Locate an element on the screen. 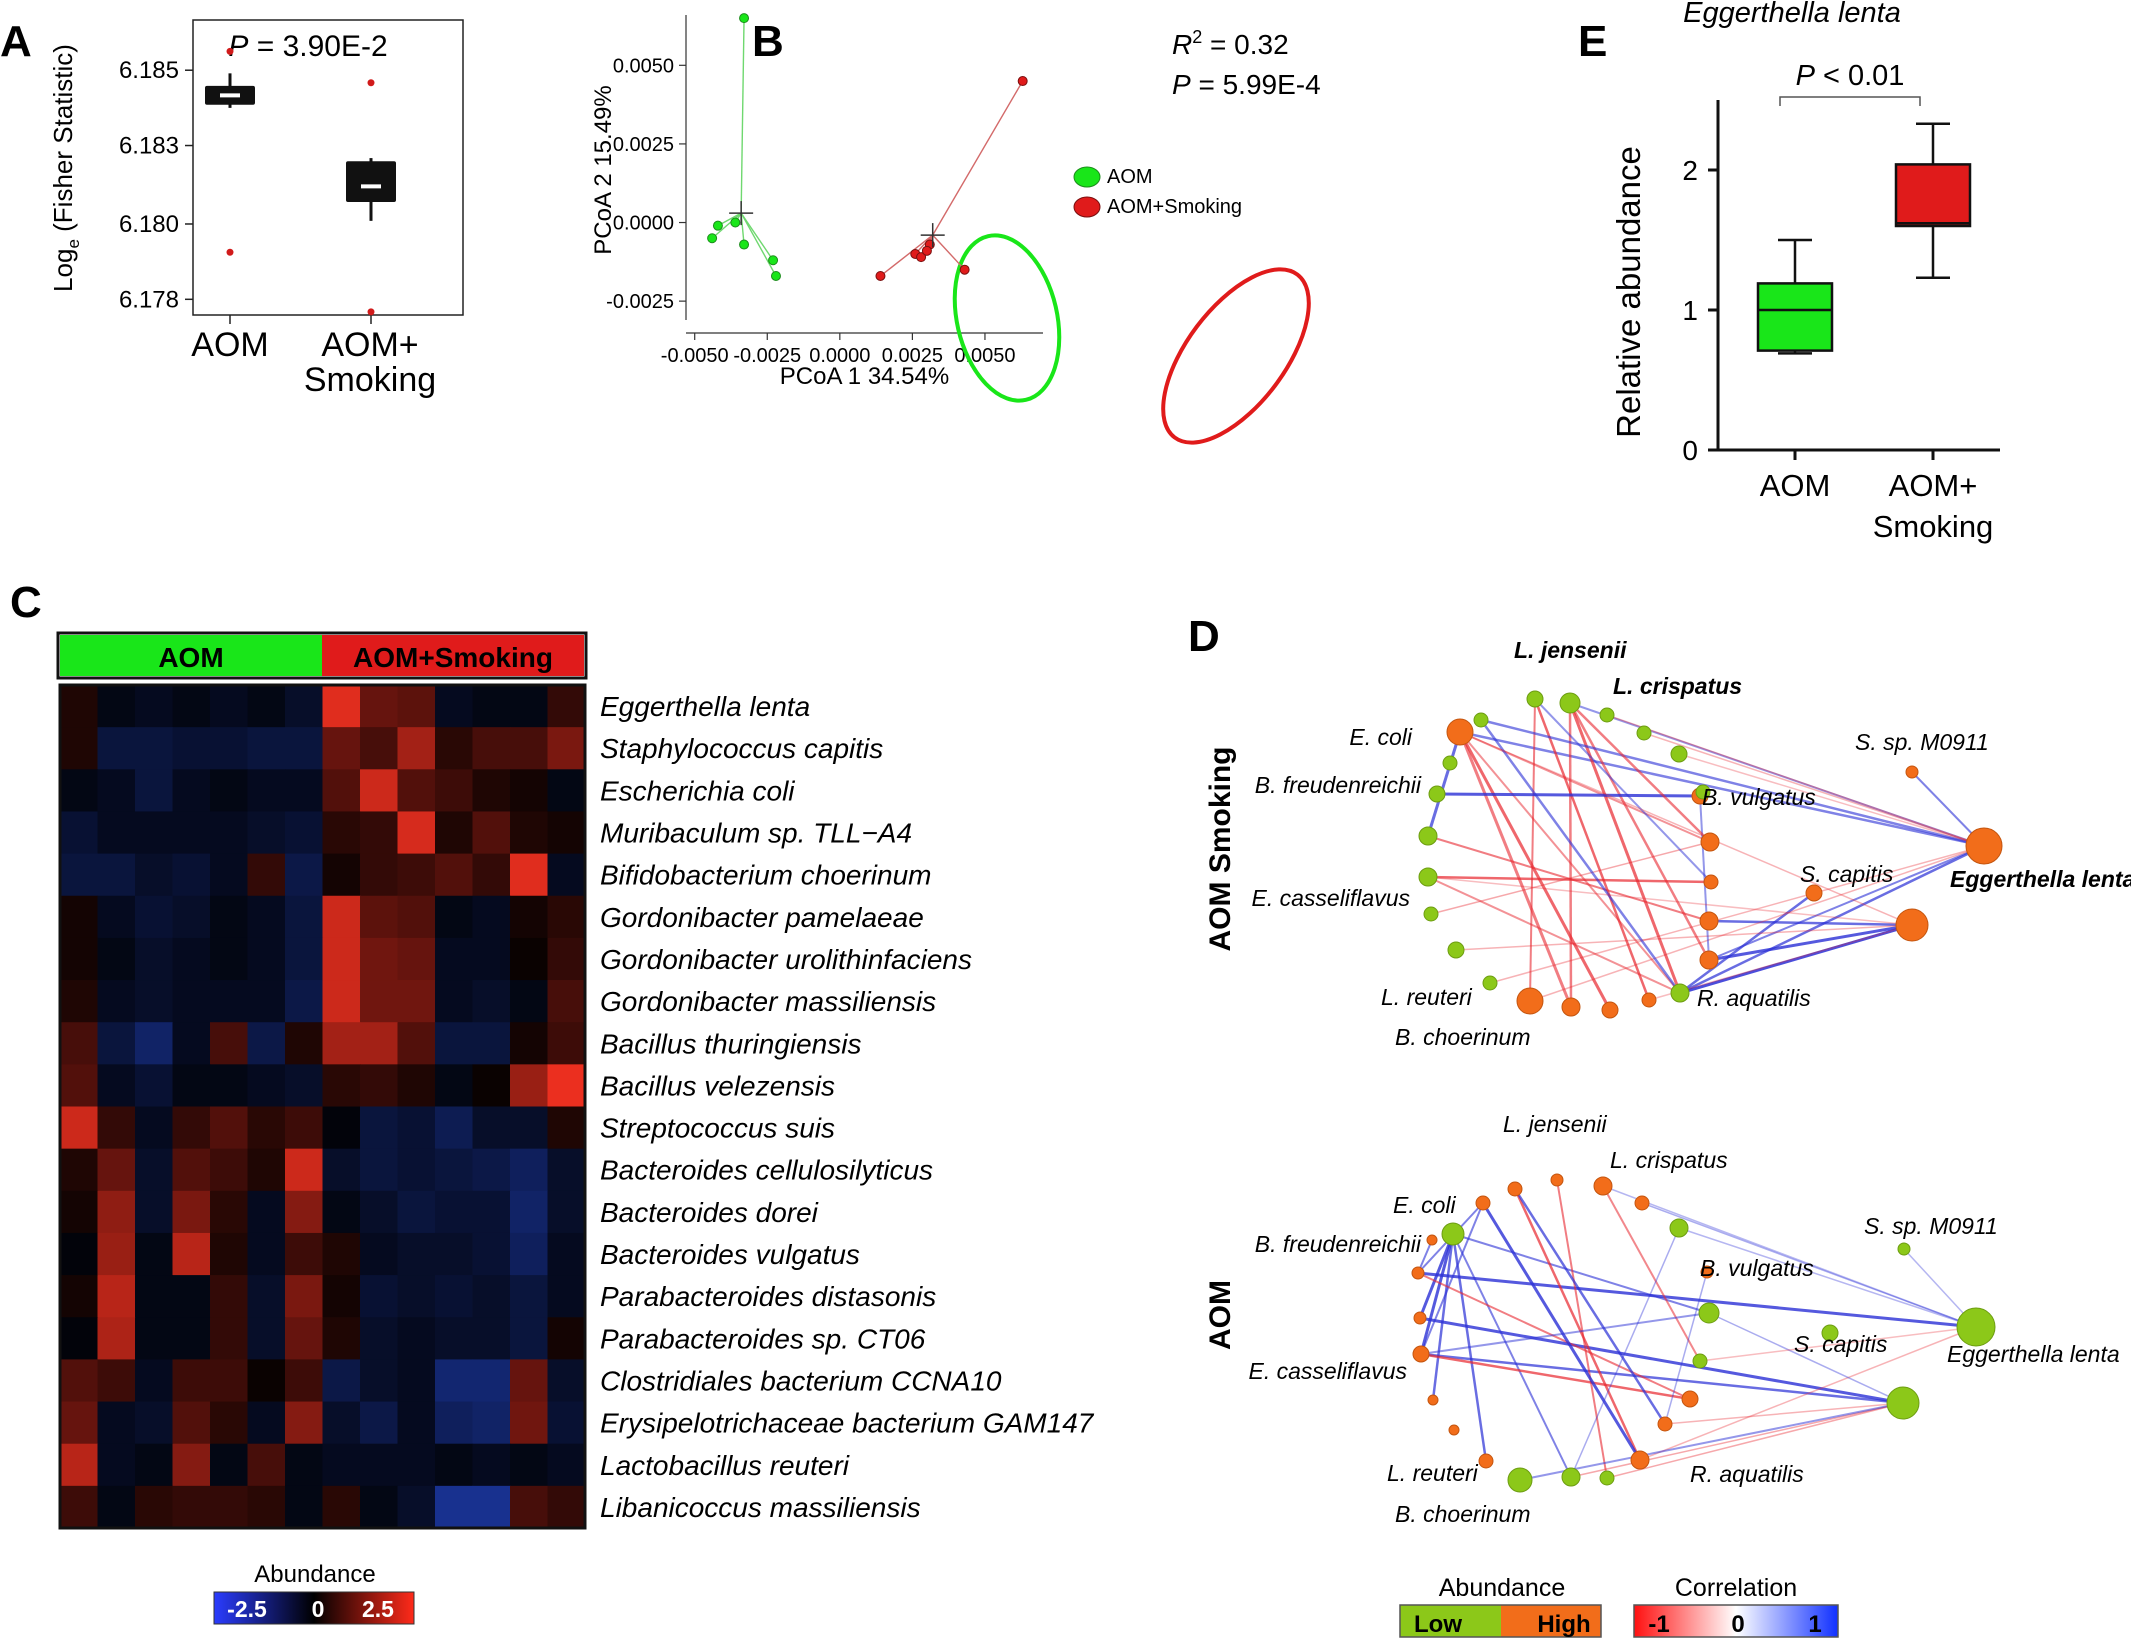 Image resolution: width=2131 pixels, height=1643 pixels. heatmap-row-label: Bacteroides cellulosilyticus is located at coordinates (766, 1170).